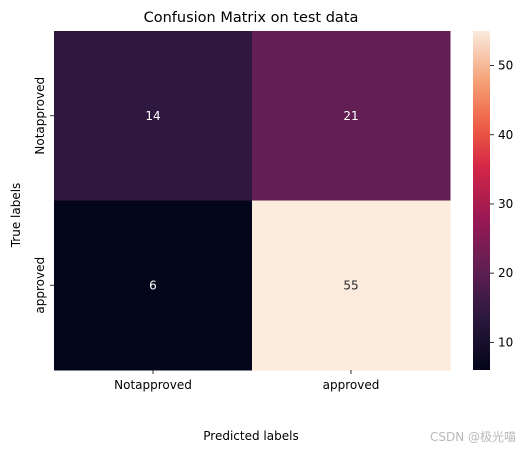 This screenshot has width=530, height=453. Describe the element at coordinates (505, 342) in the screenshot. I see `colorbar-tick-label: 10` at that location.